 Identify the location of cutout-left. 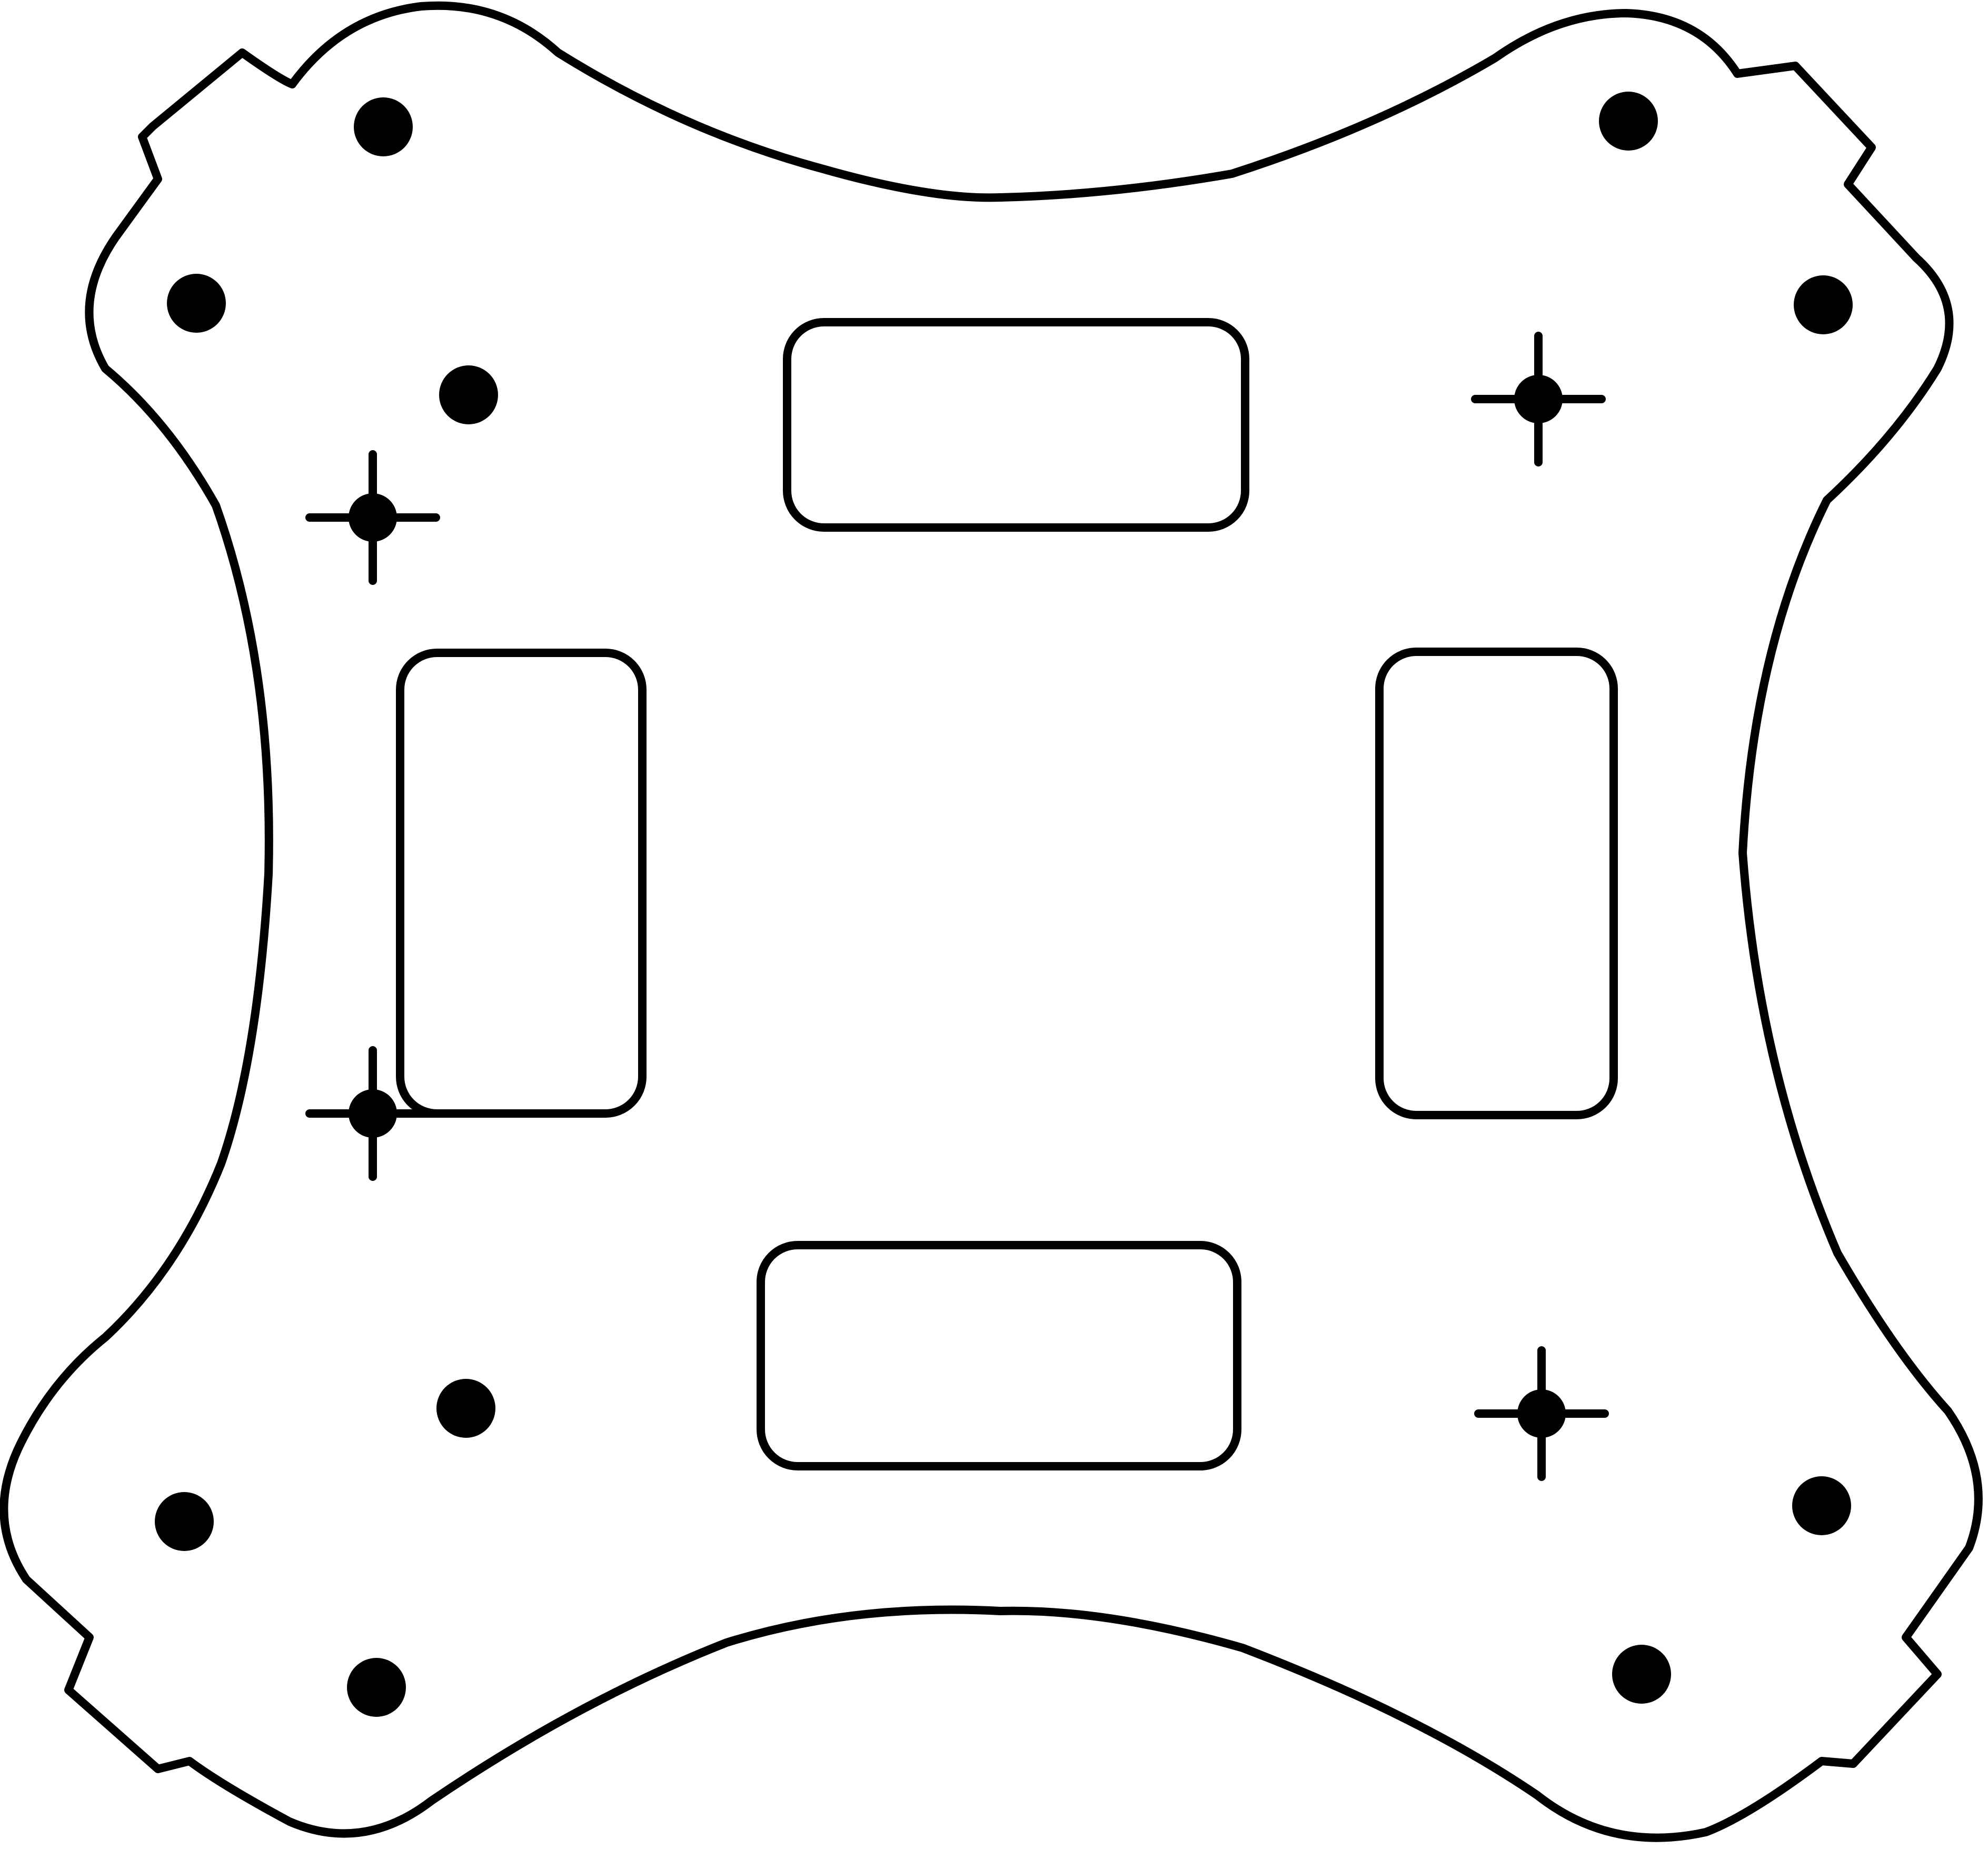
(521, 883).